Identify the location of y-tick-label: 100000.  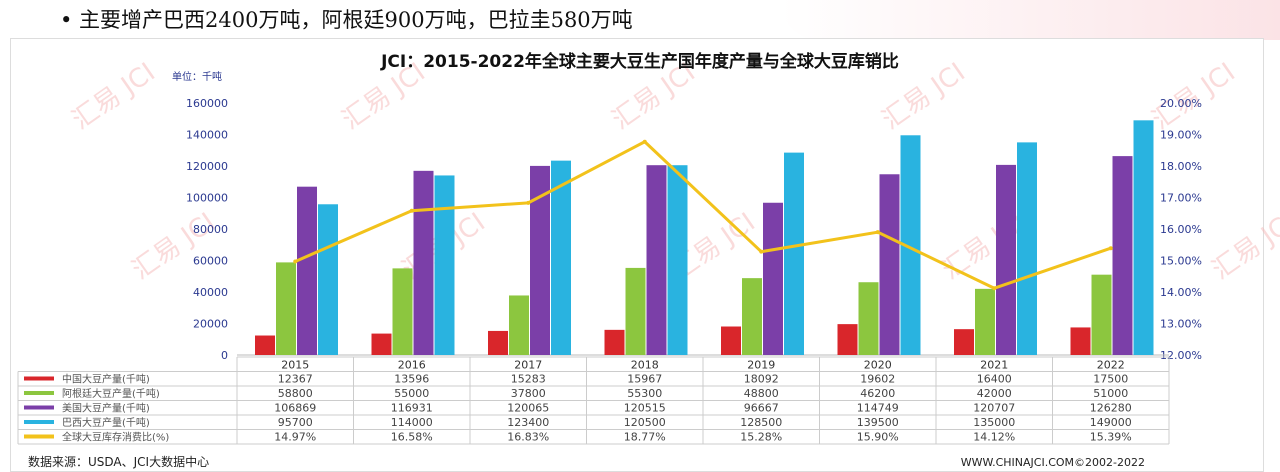
(207, 198).